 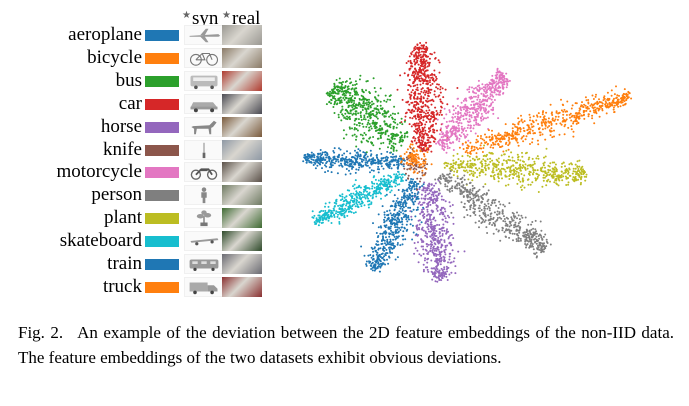 What do you see at coordinates (91, 104) in the screenshot?
I see `legend-item-car: car` at bounding box center [91, 104].